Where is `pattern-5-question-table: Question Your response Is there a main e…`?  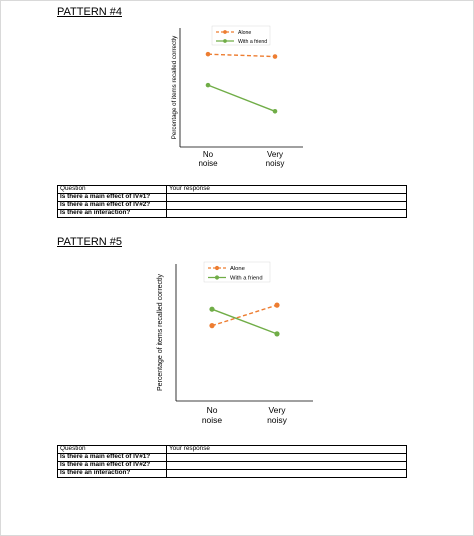
pattern-5-question-table: Question Your response Is there a main e… is located at coordinates (232, 461).